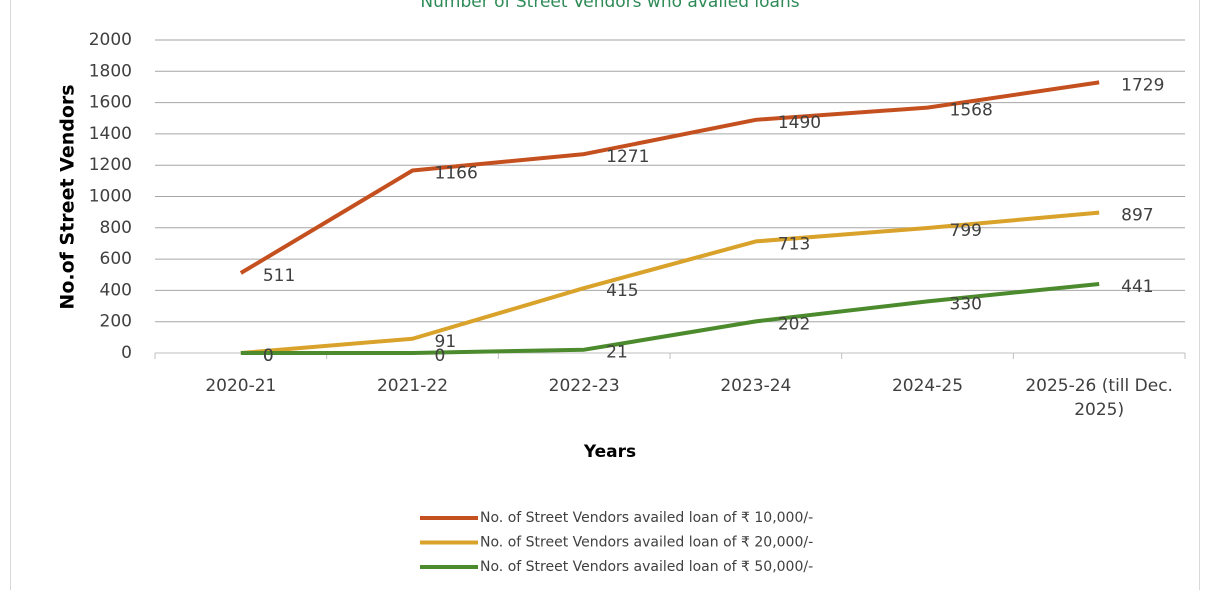  Describe the element at coordinates (627, 157) in the screenshot. I see `data-label: 1271` at that location.